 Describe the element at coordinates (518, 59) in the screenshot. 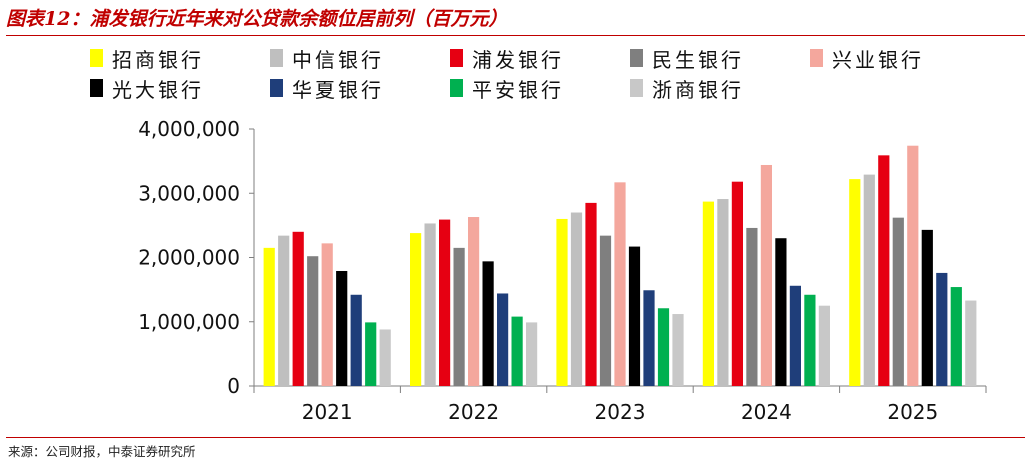

I see `legend-label: 浦发银行` at that location.